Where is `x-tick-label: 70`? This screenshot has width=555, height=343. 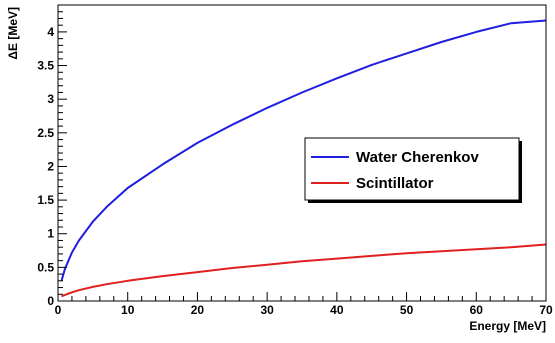
x-tick-label: 70 is located at coordinates (546, 310).